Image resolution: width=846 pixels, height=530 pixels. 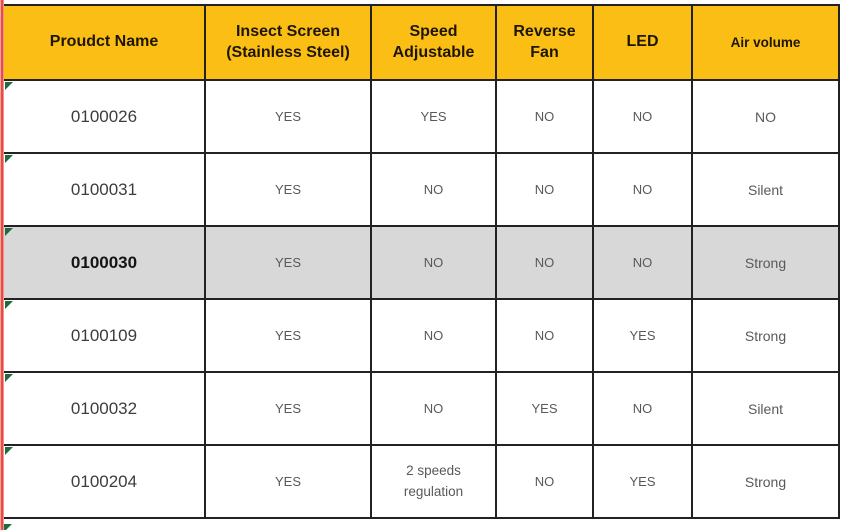 I want to click on table-row: 0100032 YES NO YES NO Silent, so click(x=422, y=408).